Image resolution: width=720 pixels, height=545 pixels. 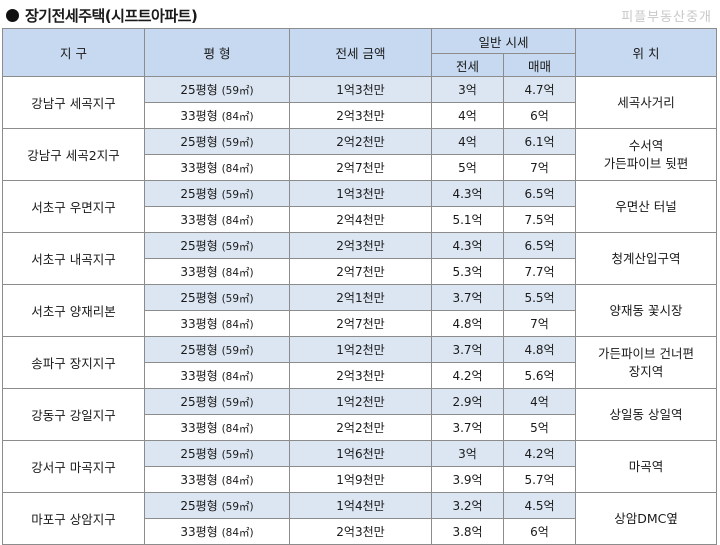 What do you see at coordinates (539, 401) in the screenshot?
I see `market-sale-cell: 4억` at bounding box center [539, 401].